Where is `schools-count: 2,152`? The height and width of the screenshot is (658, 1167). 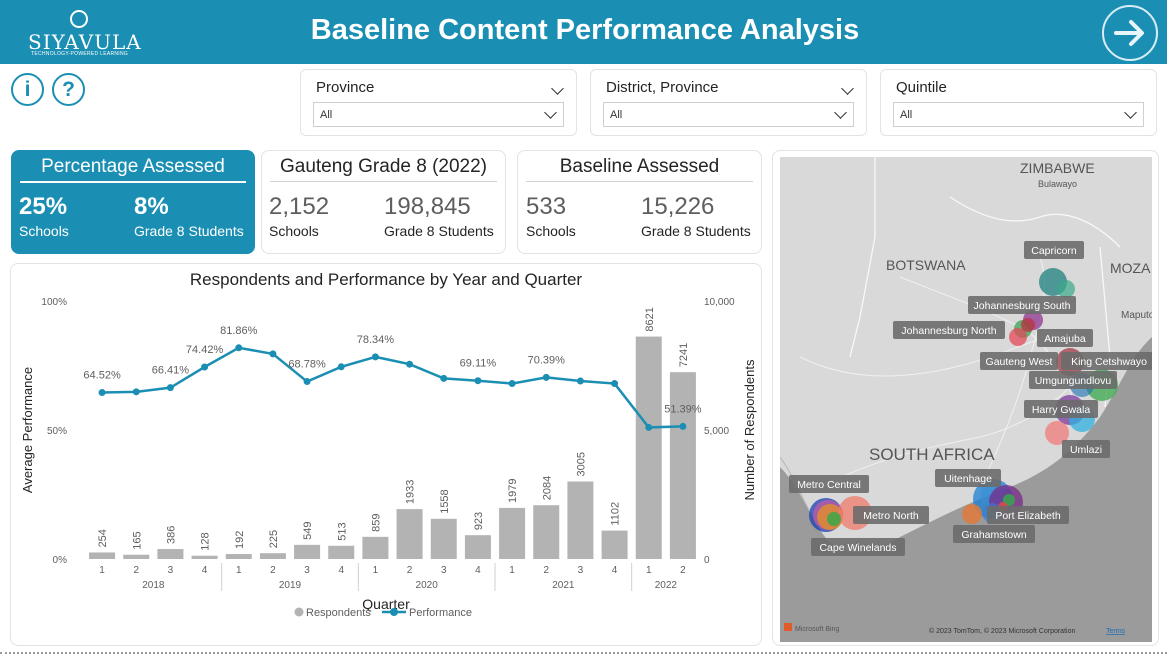 schools-count: 2,152 is located at coordinates (299, 206).